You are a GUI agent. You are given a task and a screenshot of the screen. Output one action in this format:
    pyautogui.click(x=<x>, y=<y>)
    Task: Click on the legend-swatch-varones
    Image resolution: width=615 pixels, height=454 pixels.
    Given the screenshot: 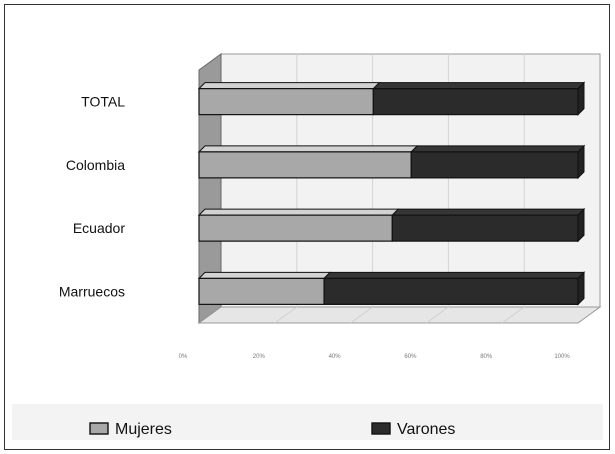 What is the action you would take?
    pyautogui.click(x=381, y=428)
    